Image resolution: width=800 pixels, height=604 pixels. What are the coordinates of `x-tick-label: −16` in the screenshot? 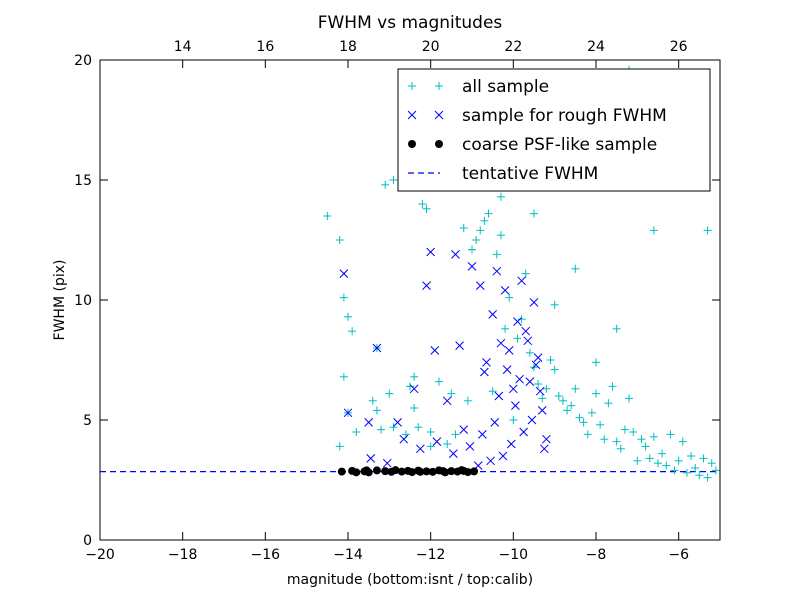 It's located at (266, 555).